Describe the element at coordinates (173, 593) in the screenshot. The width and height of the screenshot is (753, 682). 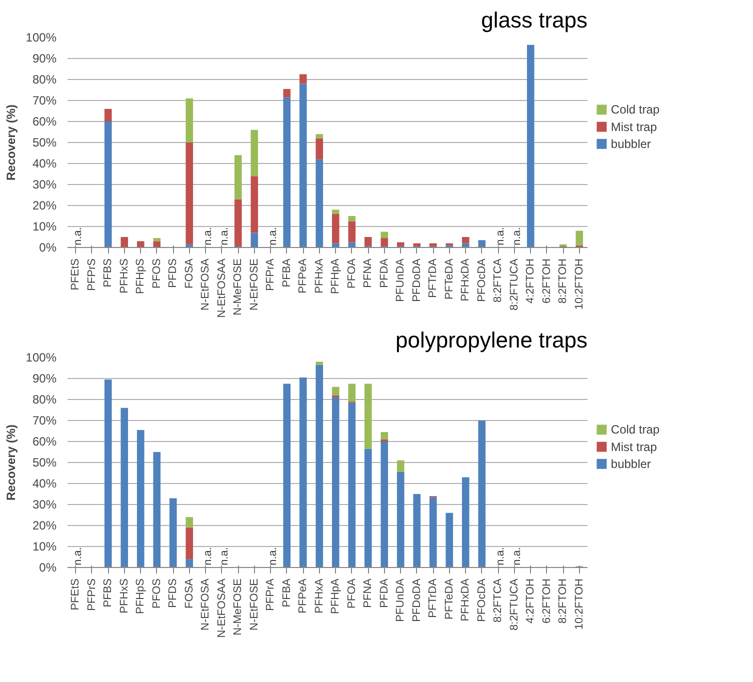
I see `x-tick-label: PFDS` at that location.